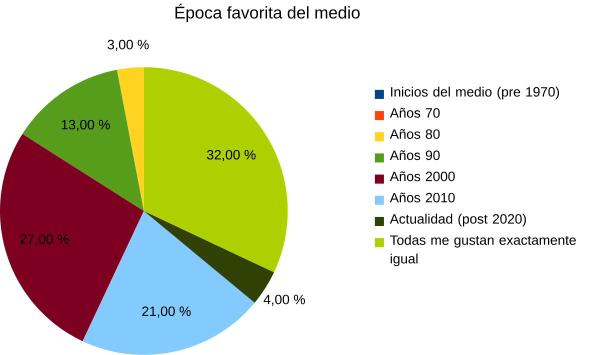  What do you see at coordinates (483, 250) in the screenshot?
I see `legend-label: Todas me gustan exactamente igual` at bounding box center [483, 250].